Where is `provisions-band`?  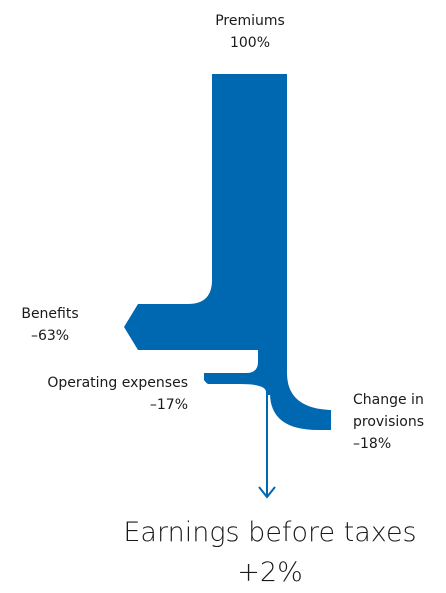
provisions-band is located at coordinates (300, 385).